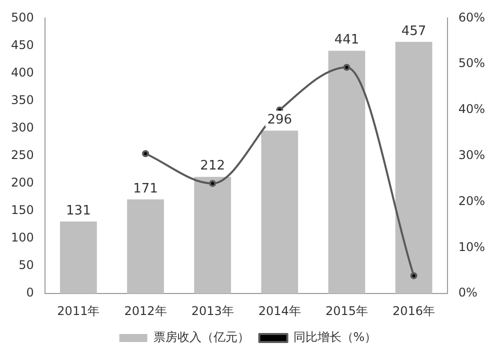  Describe the element at coordinates (413, 31) in the screenshot. I see `data-label: 457` at that location.